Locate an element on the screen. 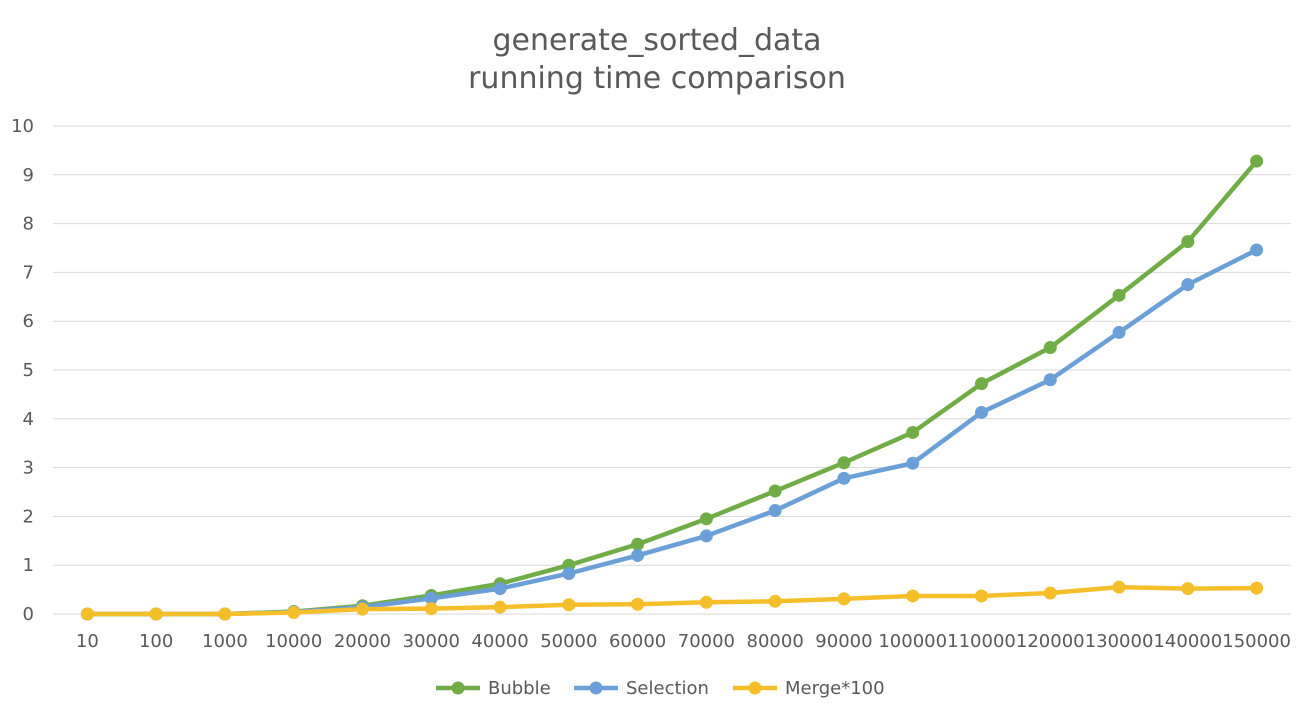  y-tick-label: 2 is located at coordinates (28, 516).